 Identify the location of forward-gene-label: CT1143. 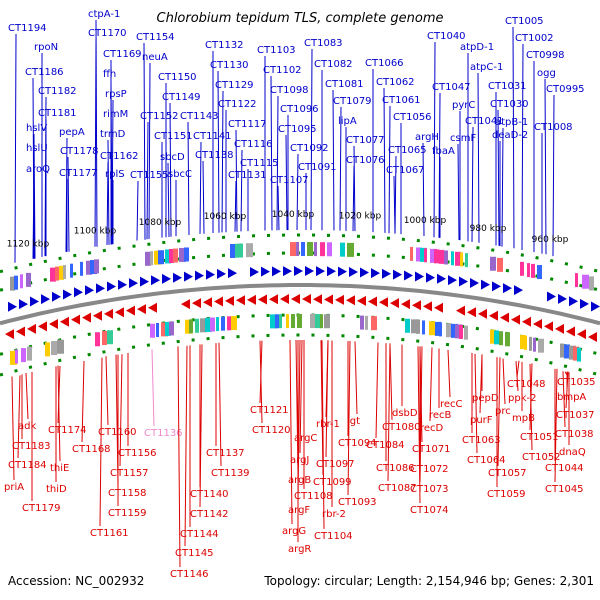
(199, 116).